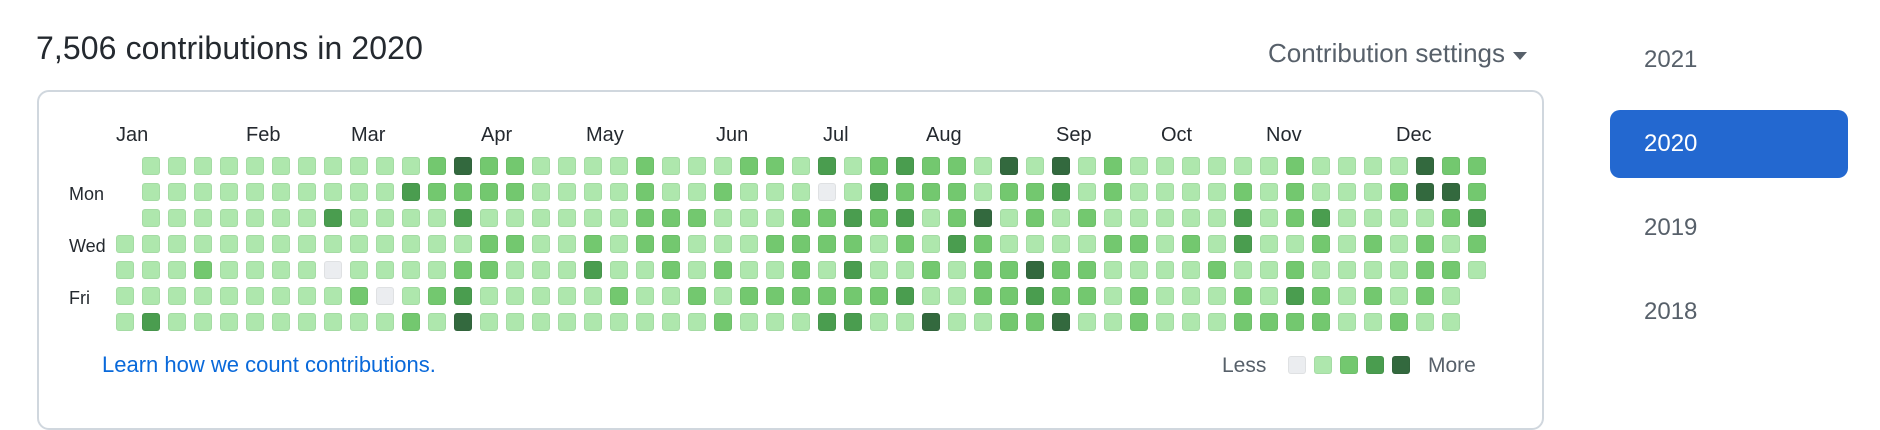 The width and height of the screenshot is (1880, 430). Describe the element at coordinates (1671, 311) in the screenshot. I see `year-link-2018: 2018` at that location.